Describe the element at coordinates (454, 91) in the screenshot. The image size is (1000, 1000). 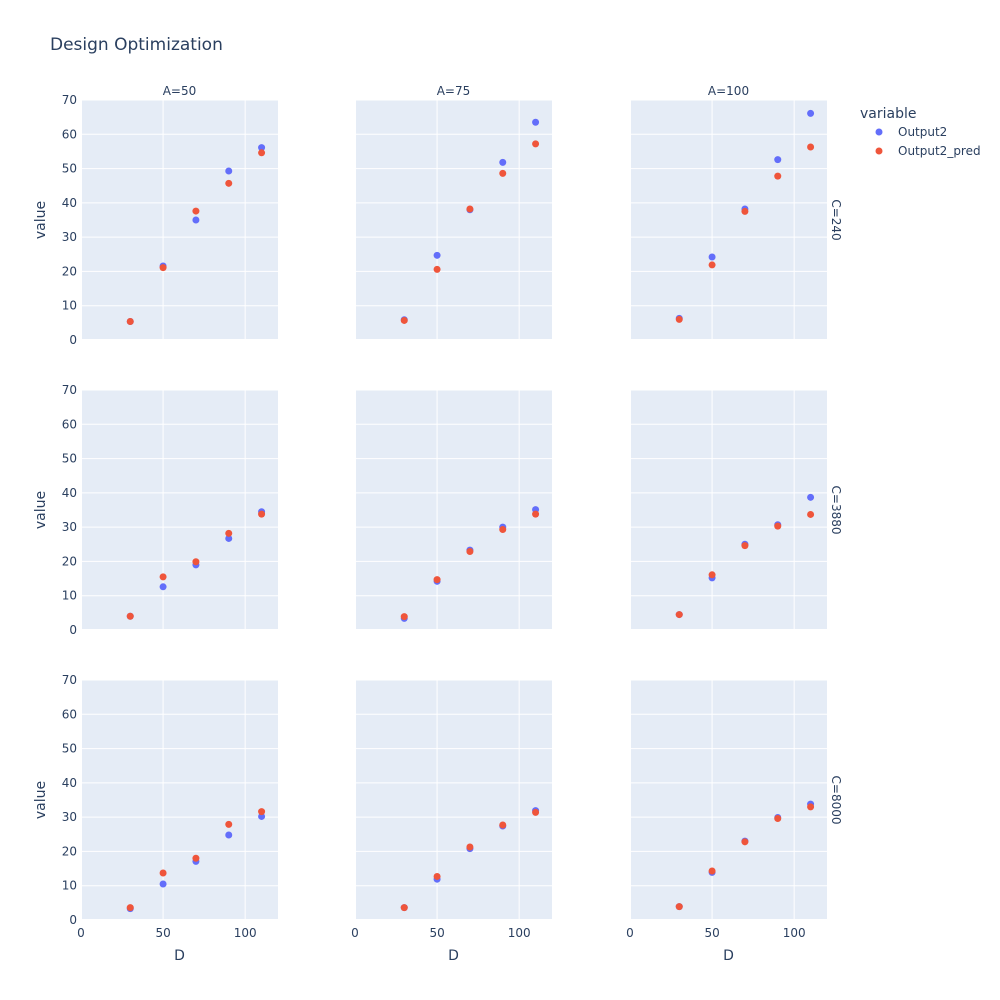
I see `column-facet-label: A=75` at that location.